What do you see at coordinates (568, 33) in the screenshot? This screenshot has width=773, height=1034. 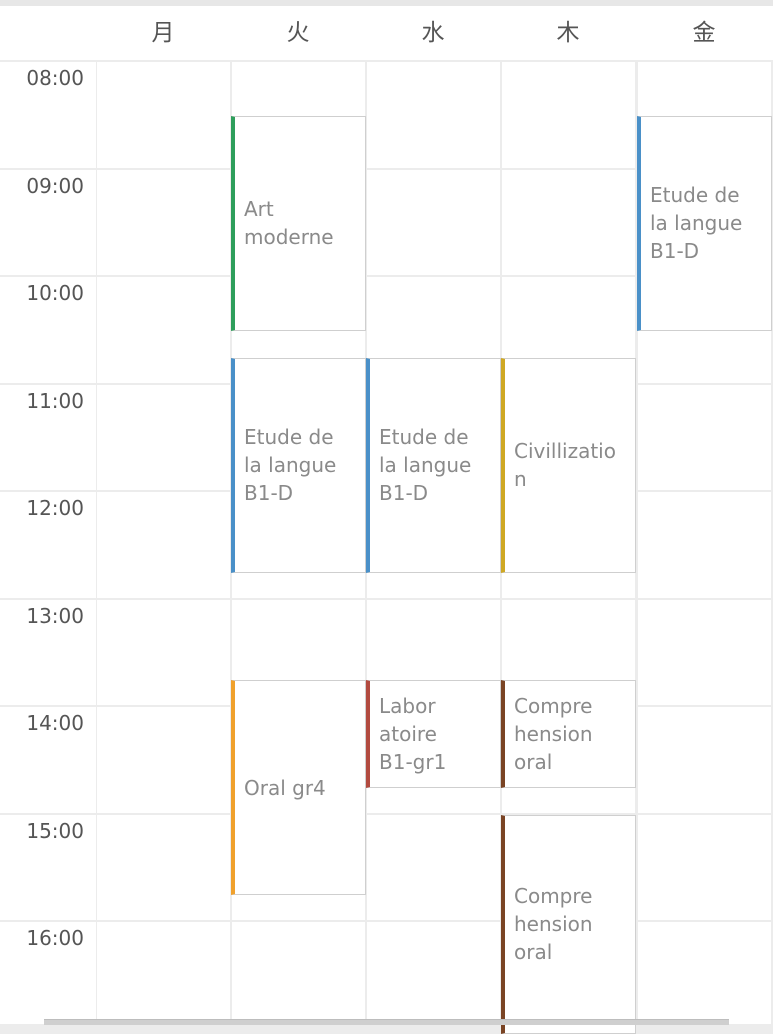 I see `day-header-thu: 木` at bounding box center [568, 33].